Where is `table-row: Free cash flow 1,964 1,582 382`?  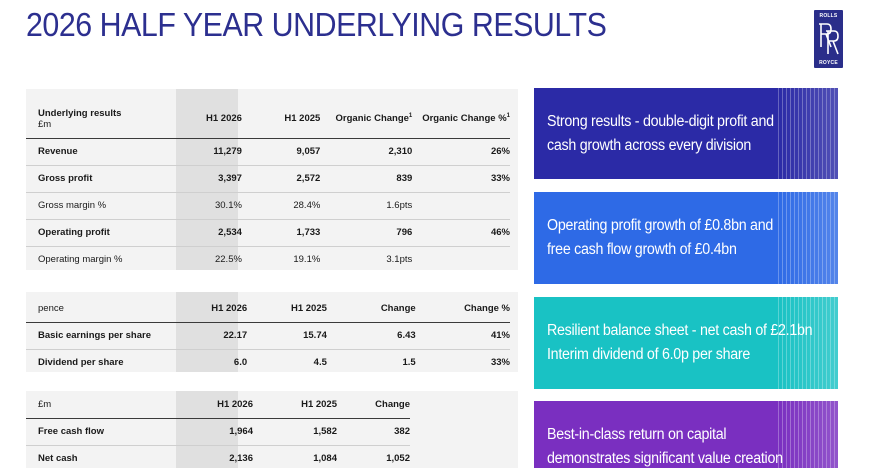
table-row: Free cash flow 1,964 1,582 382 is located at coordinates (218, 432).